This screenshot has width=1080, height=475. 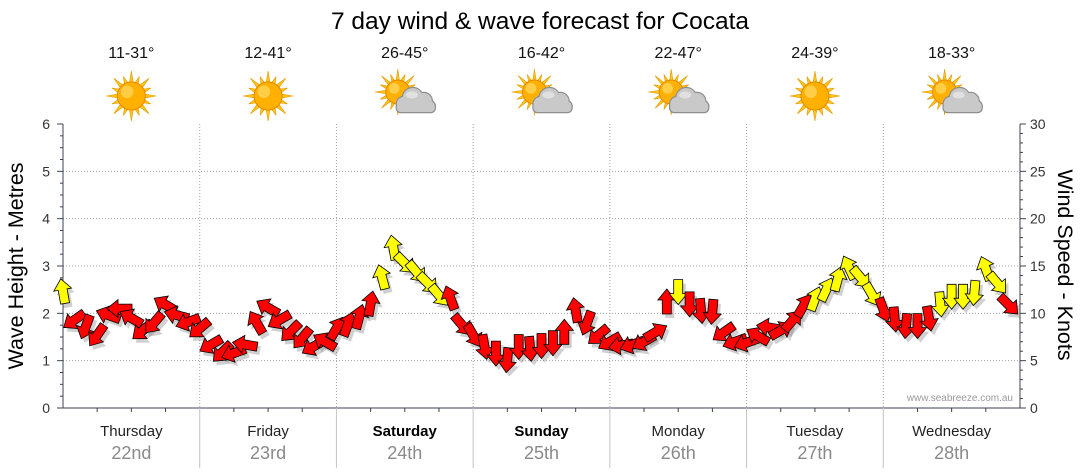 I want to click on right-axis-ticks: 0 5 10 15 20 25 30, so click(x=1033, y=266).